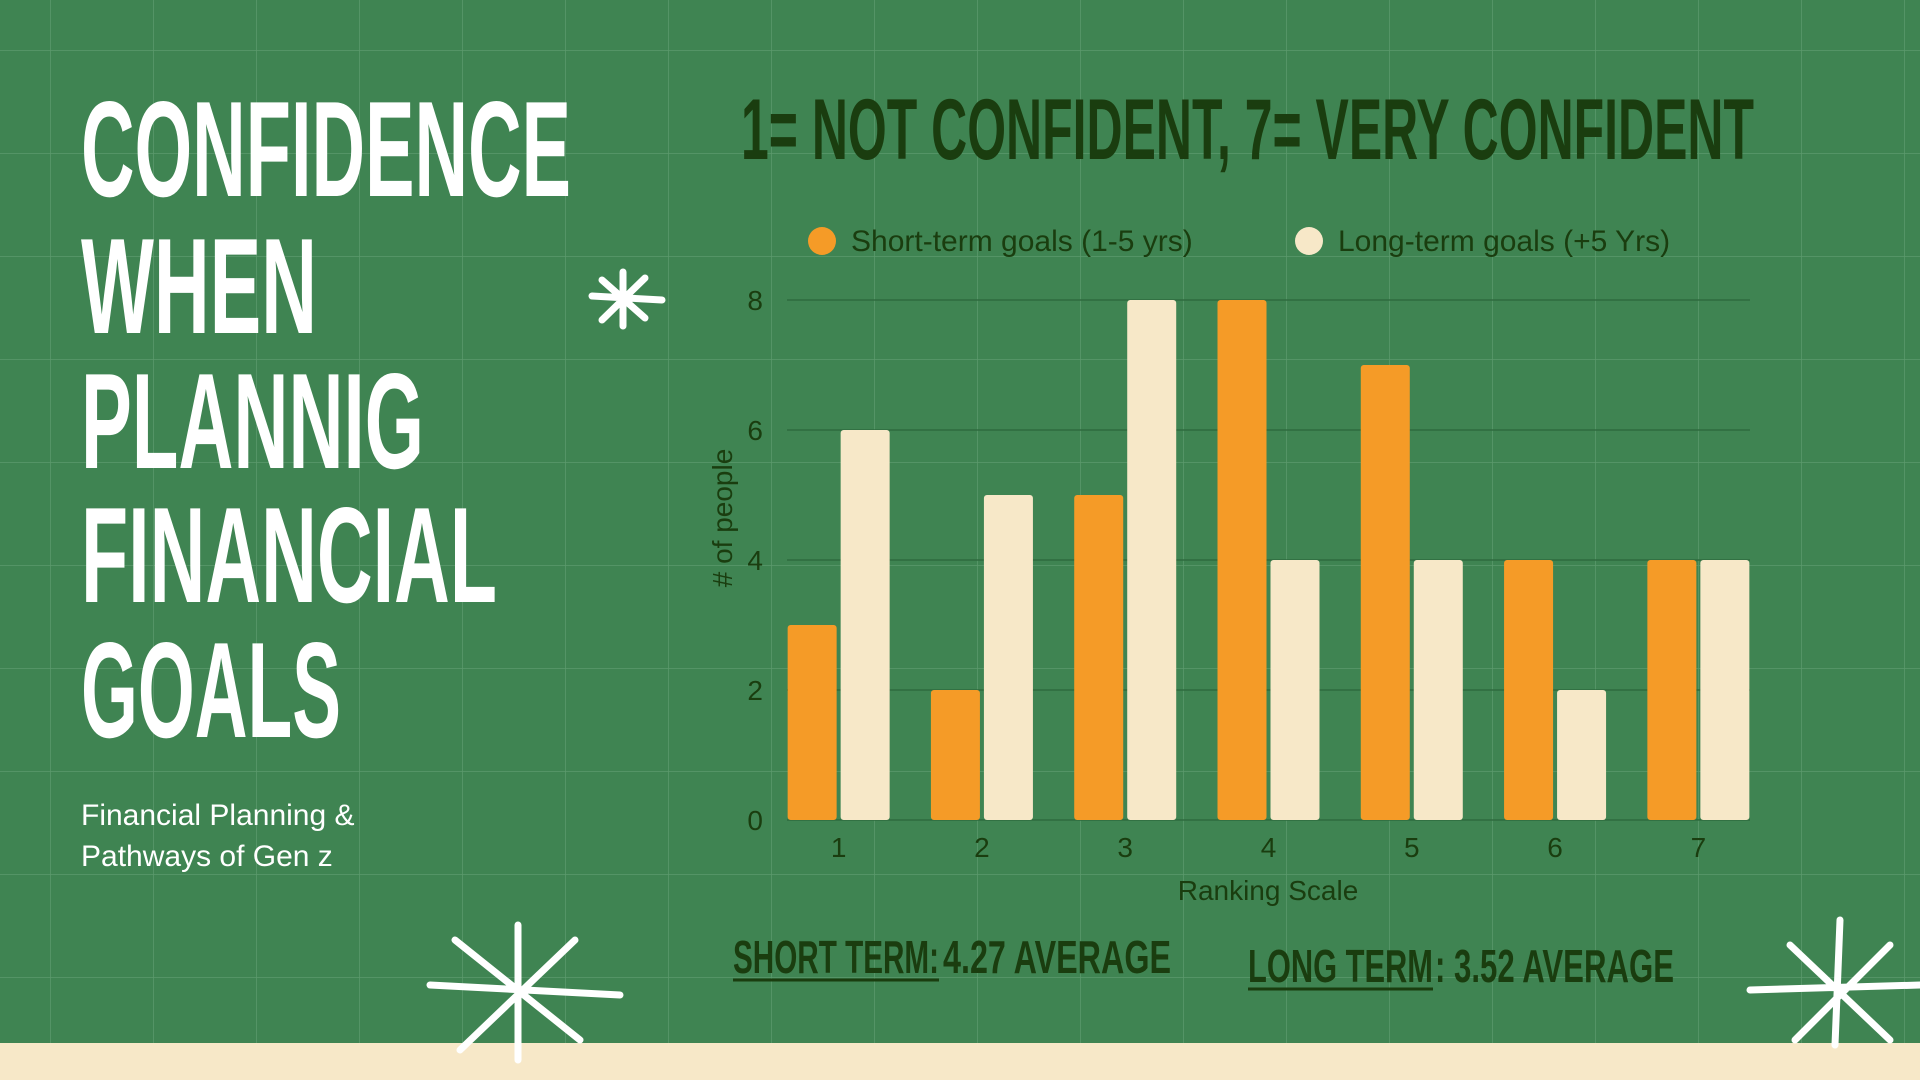 The width and height of the screenshot is (1920, 1080). I want to click on heading-line: WHEN, so click(199, 286).